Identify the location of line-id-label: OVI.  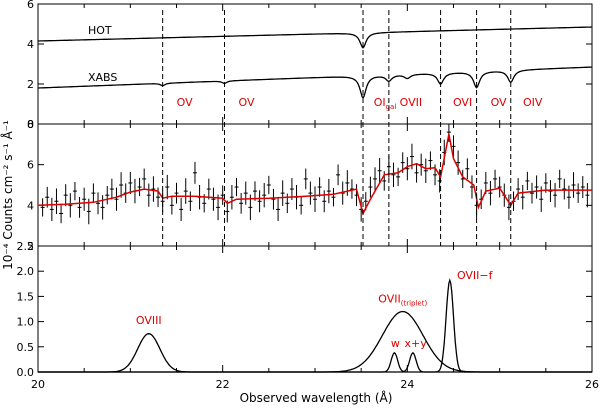
(462, 102).